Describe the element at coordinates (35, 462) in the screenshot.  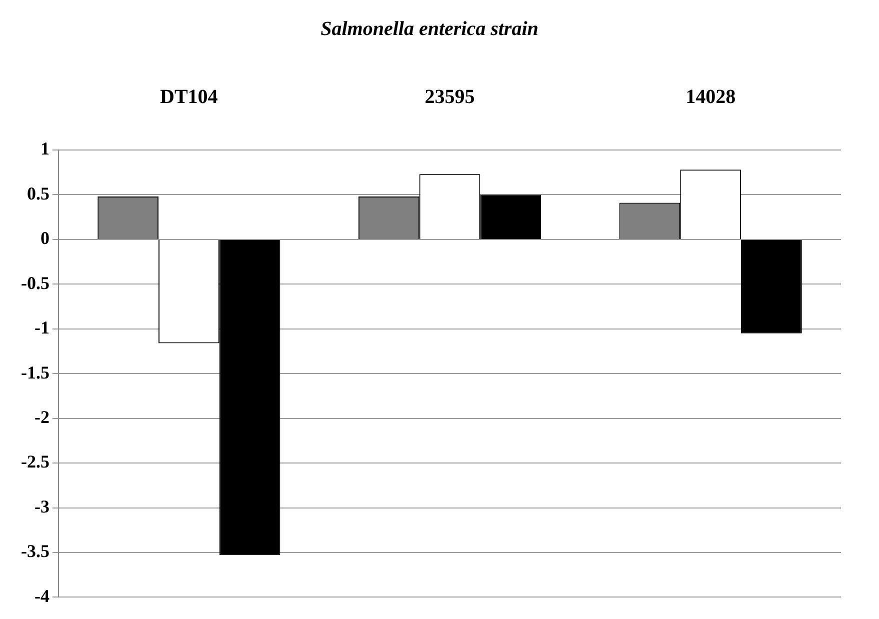
I see `y-tick-label: -2.5` at that location.